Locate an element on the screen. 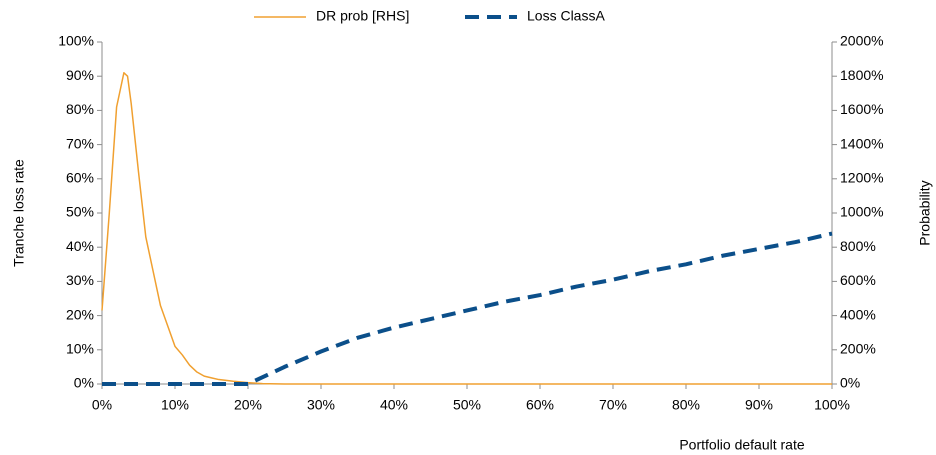  x-tick-label: 30% is located at coordinates (321, 405).